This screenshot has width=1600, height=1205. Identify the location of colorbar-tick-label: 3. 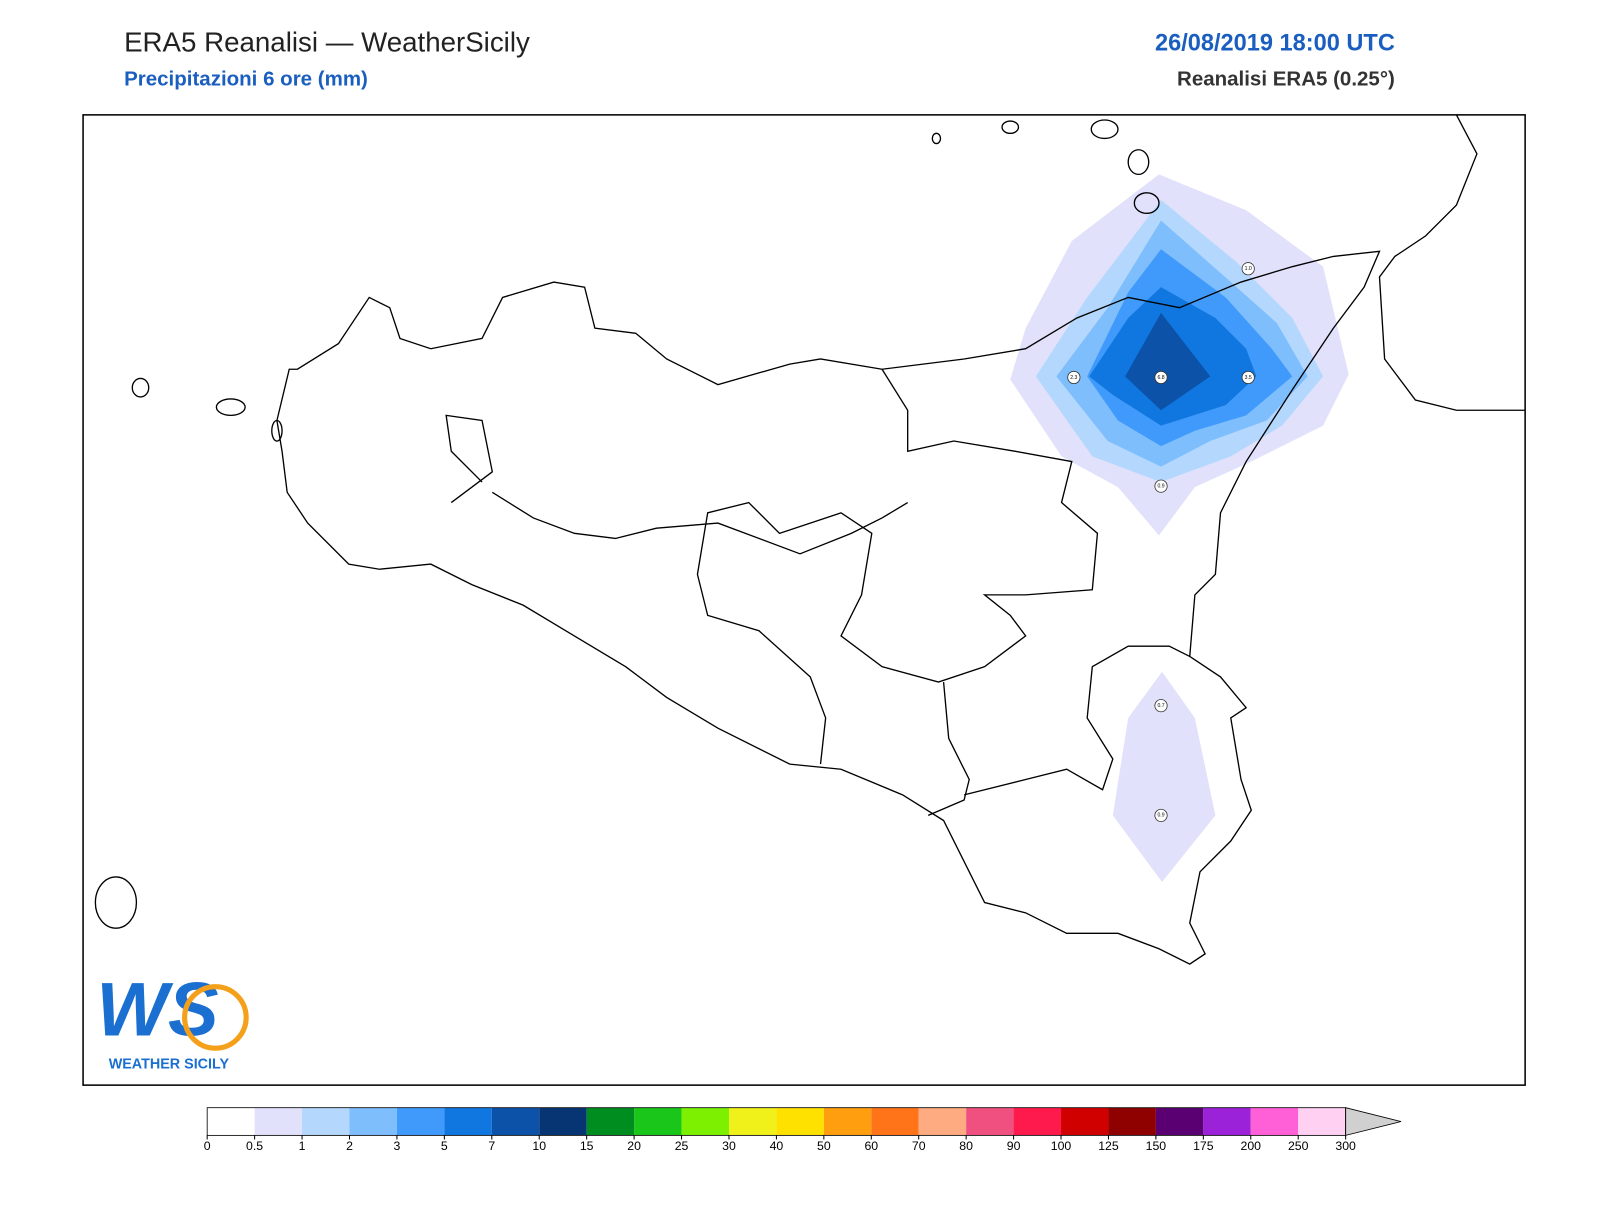
(397, 1146).